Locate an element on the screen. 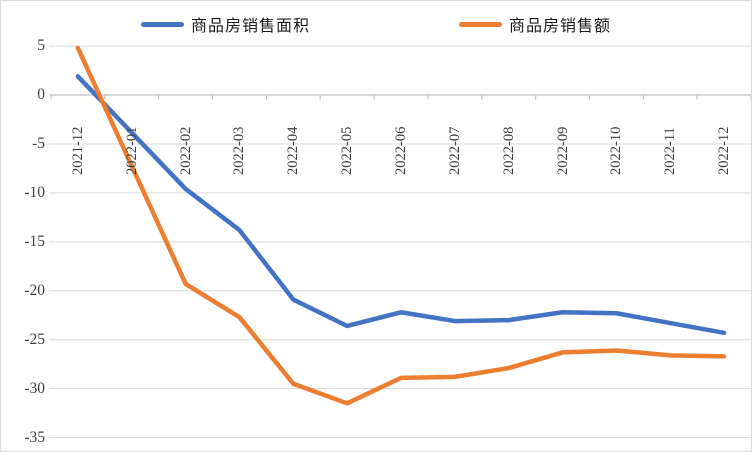 This screenshot has width=752, height=452. legend-label-sales-area: 商品房销售面积 is located at coordinates (251, 25).